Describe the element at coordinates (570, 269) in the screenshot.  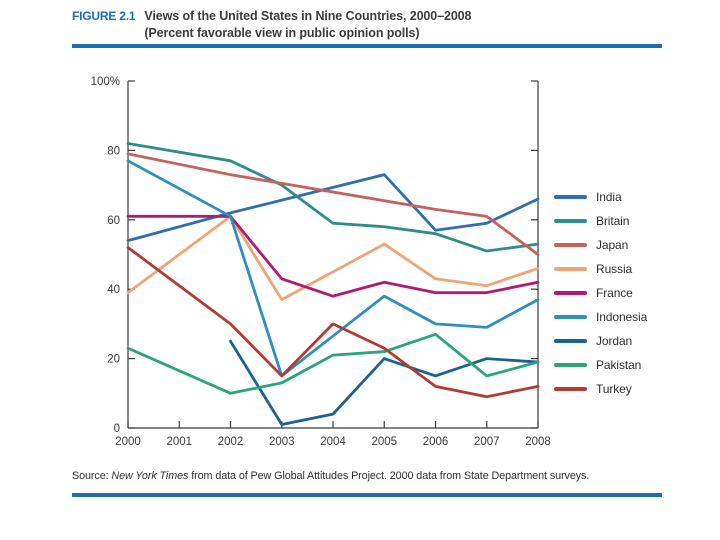
I see `legend-swatch-russia` at that location.